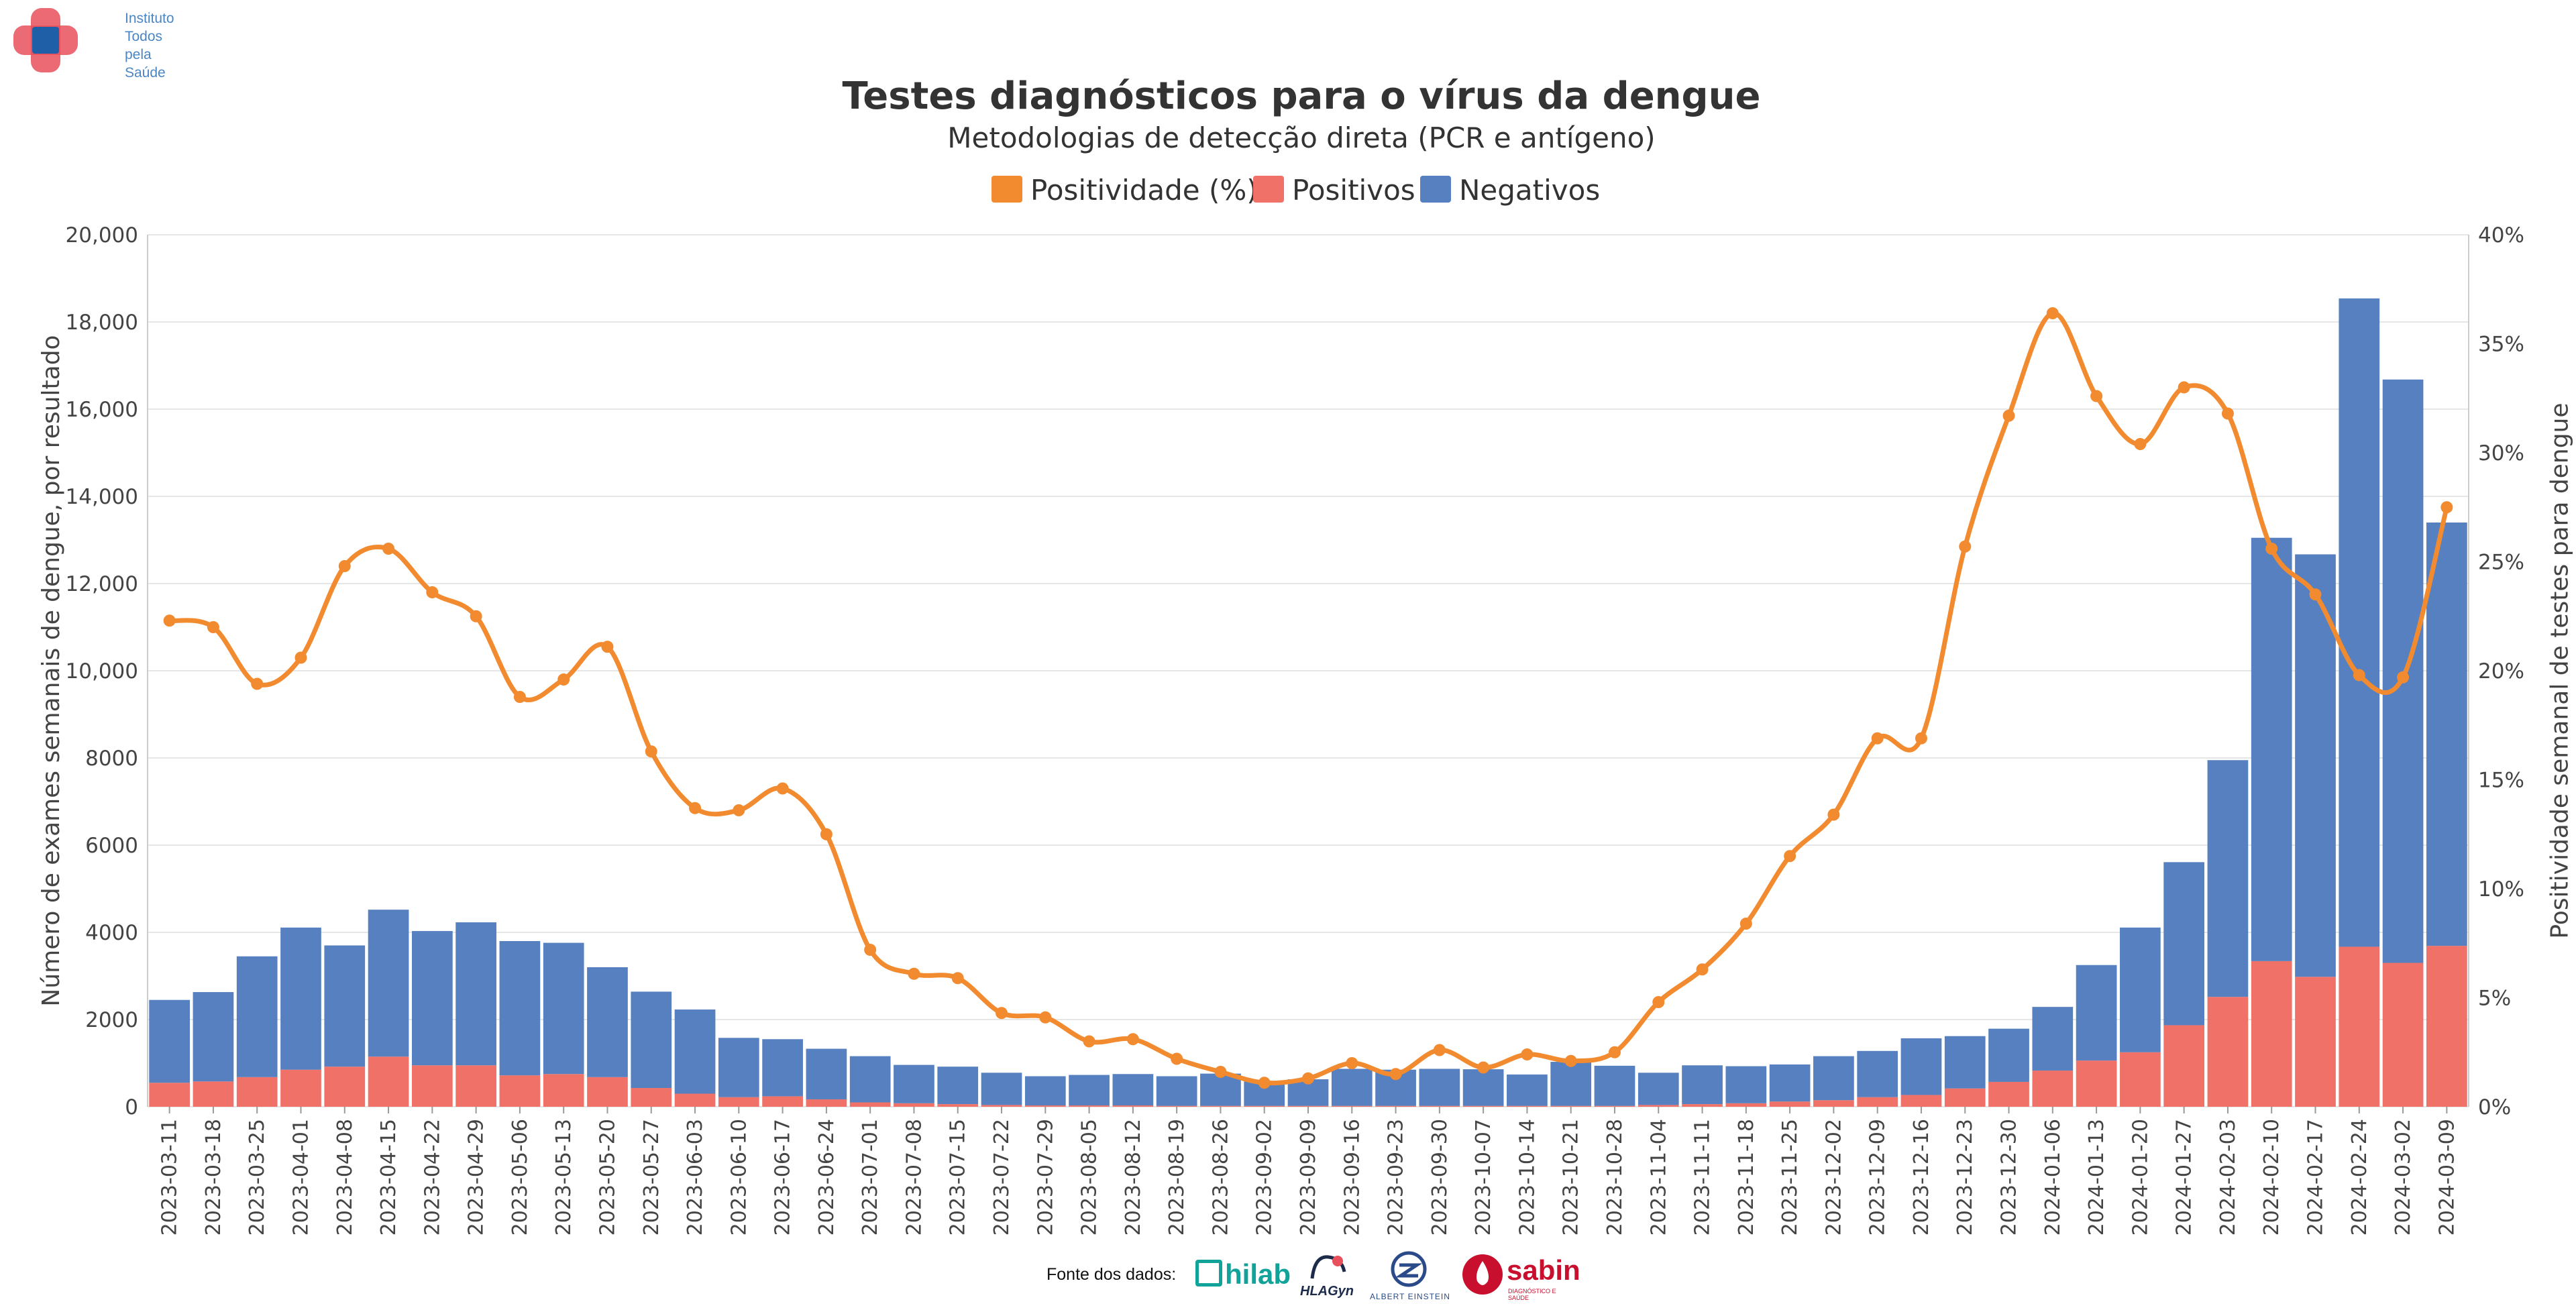 The image size is (2576, 1312). I want to click on legend-label-negativos: Negativos, so click(1529, 190).